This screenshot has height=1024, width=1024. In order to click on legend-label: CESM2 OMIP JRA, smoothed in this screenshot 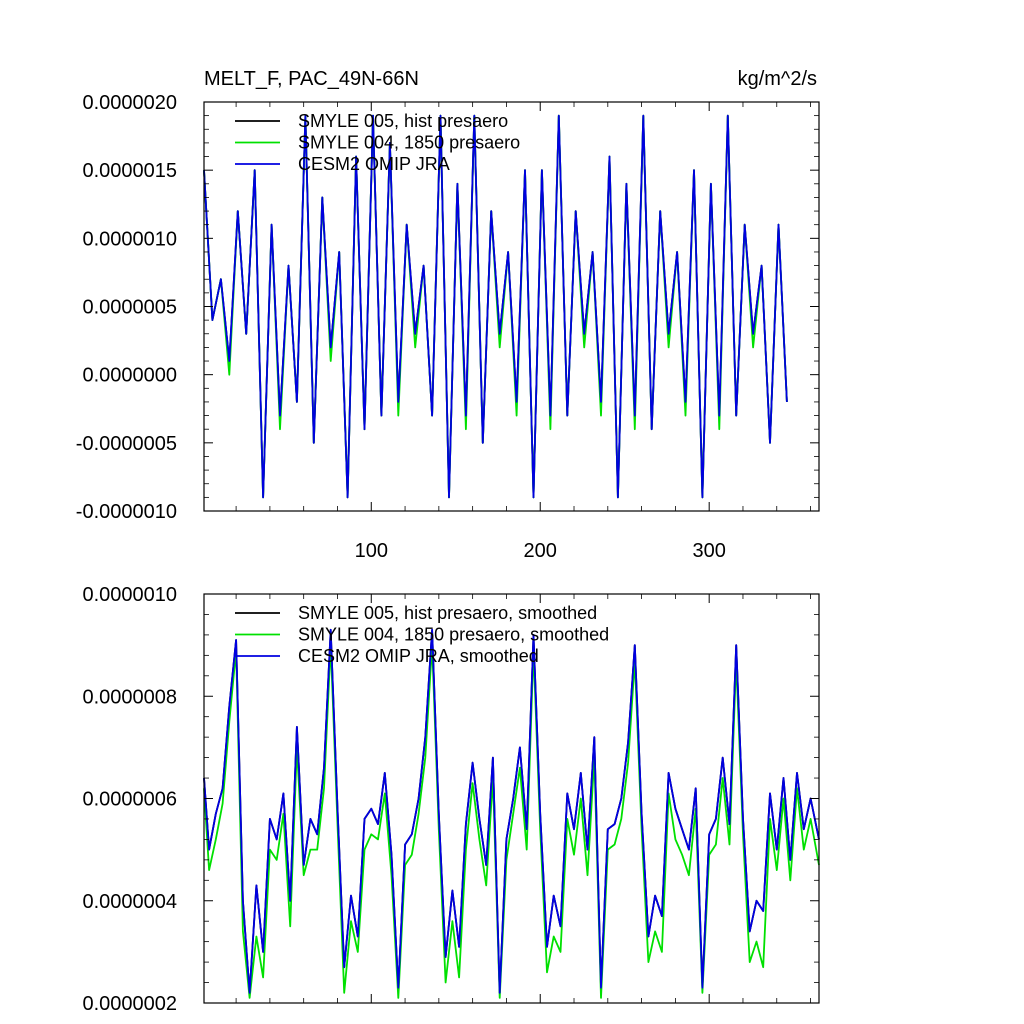, I will do `click(418, 656)`.